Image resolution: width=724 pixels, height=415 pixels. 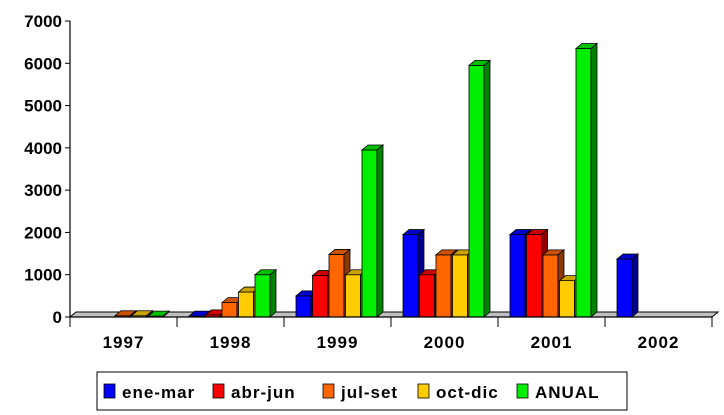 What do you see at coordinates (43, 21) in the screenshot?
I see `y-tick-label: 7000` at bounding box center [43, 21].